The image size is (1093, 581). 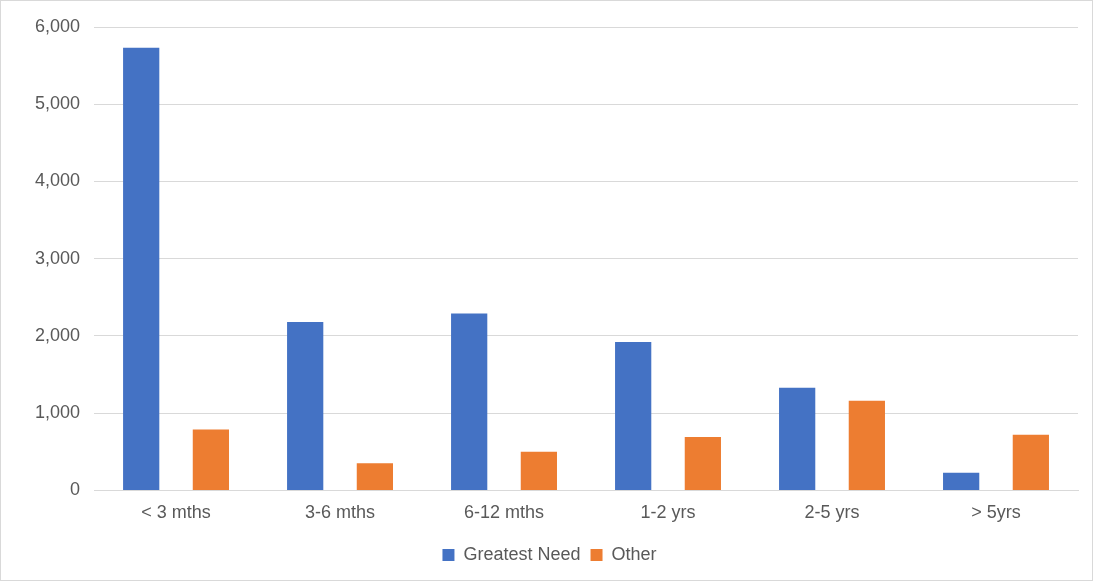 I want to click on x-tick-label: 2-5 yrs, so click(x=832, y=512).